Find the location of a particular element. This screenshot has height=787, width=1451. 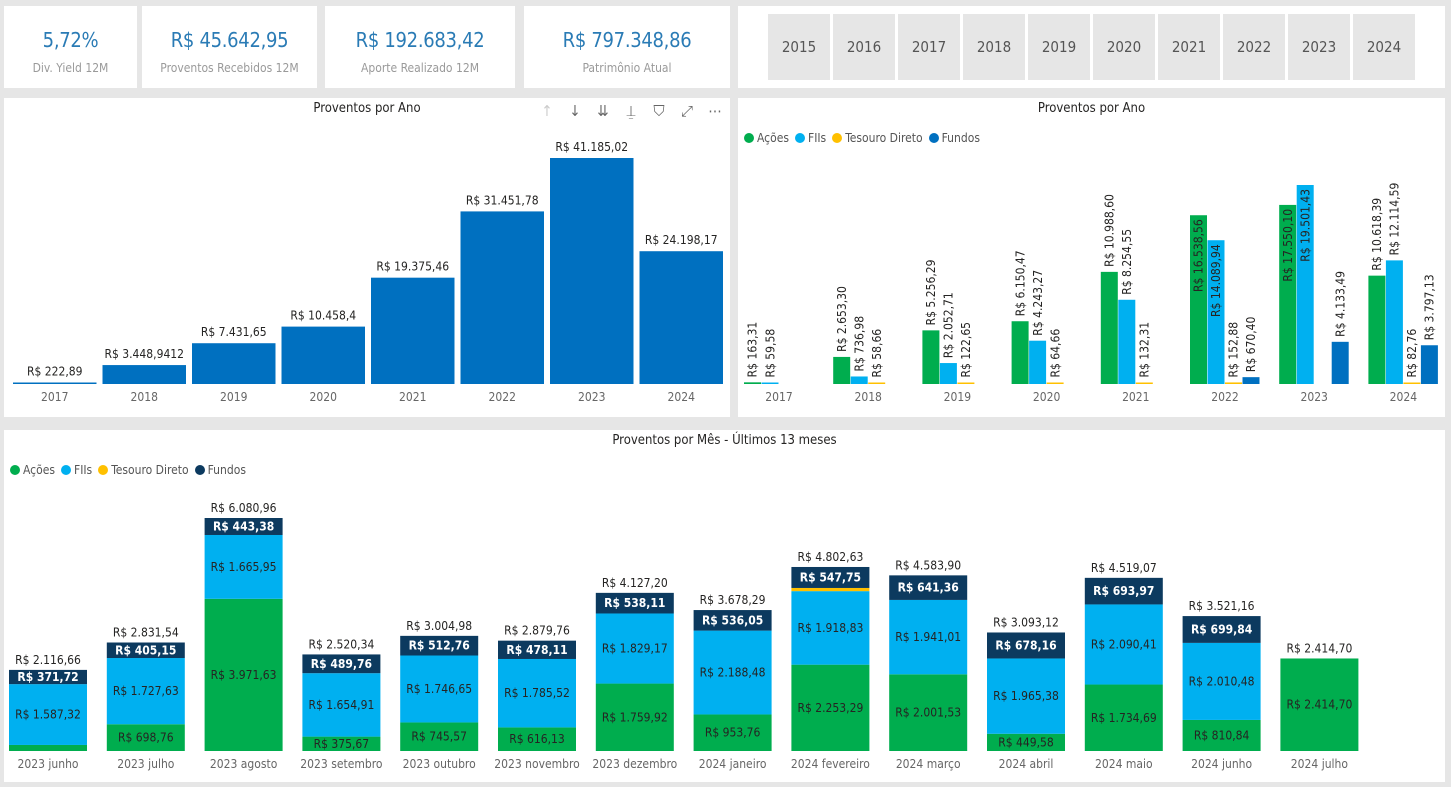

segment-Ações-2024 junho is located at coordinates (1221, 735).